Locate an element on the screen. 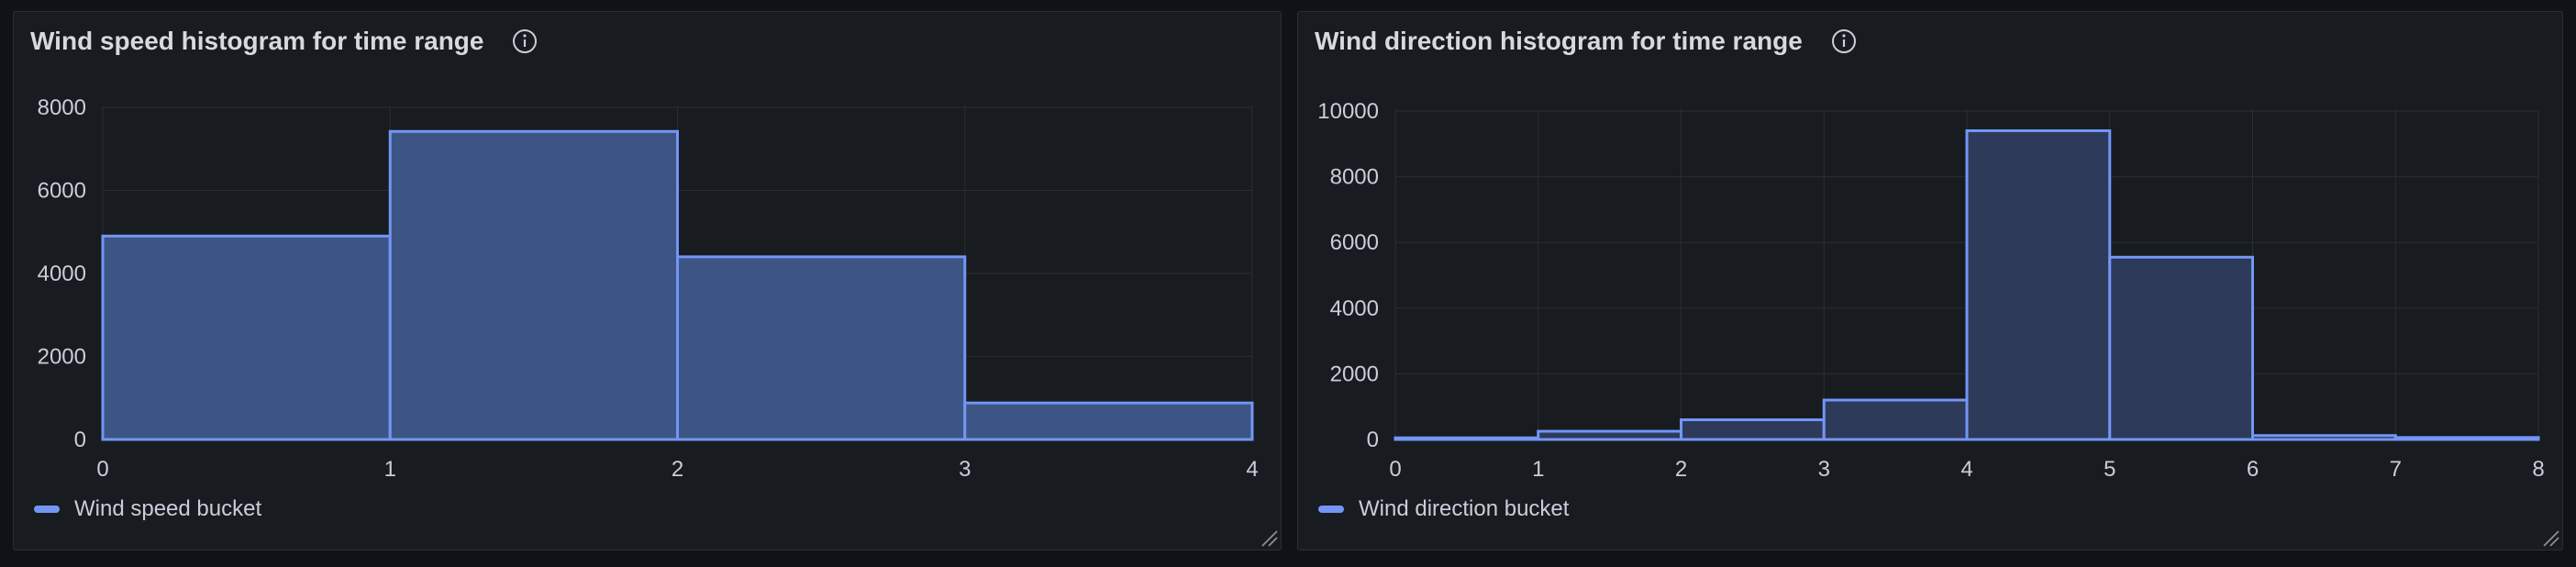  panel-header: Wind speed histogram for time range is located at coordinates (284, 41).